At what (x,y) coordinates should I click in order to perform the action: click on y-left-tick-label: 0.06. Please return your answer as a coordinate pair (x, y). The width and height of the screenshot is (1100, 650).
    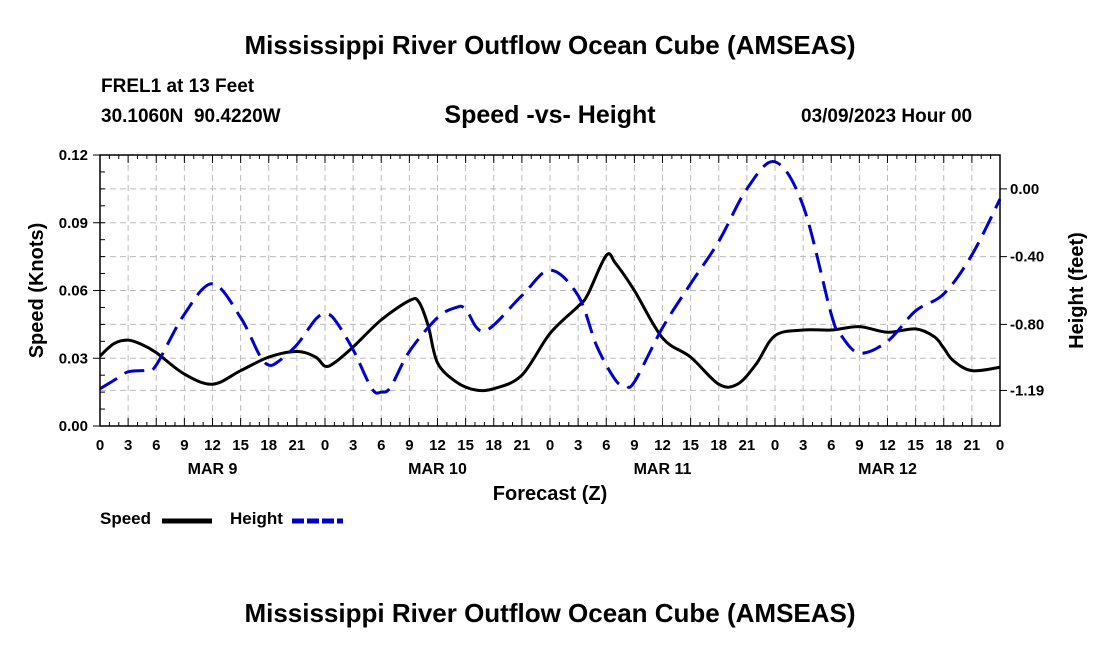
    Looking at the image, I should click on (73, 291).